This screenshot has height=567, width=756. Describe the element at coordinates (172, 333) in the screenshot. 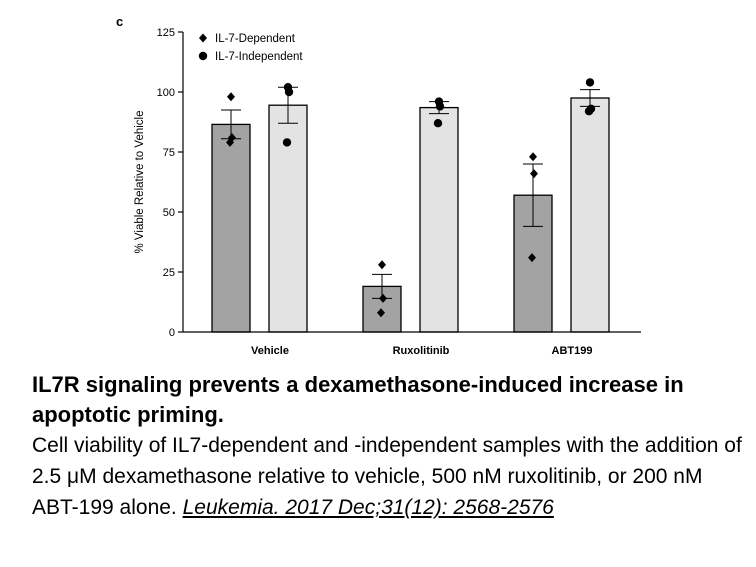

I see `y-tick-label: 0` at that location.